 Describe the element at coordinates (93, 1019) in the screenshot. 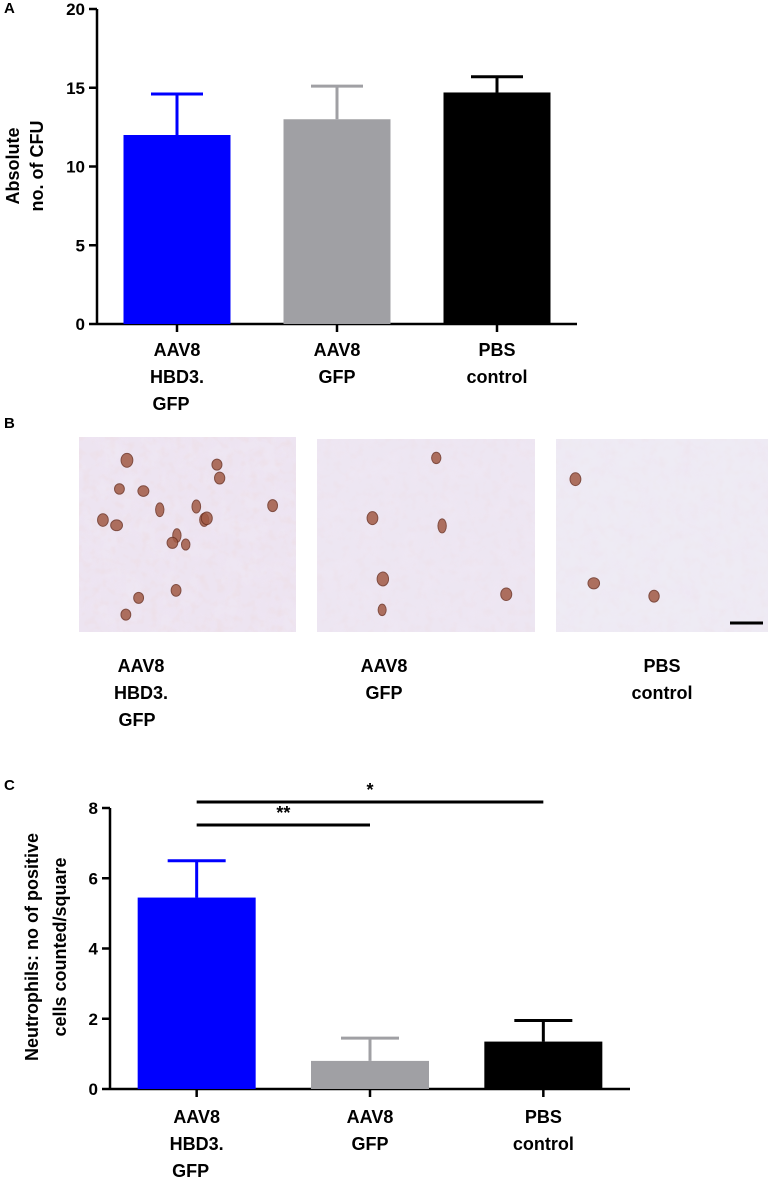

I see `y-tick-label: 2` at that location.